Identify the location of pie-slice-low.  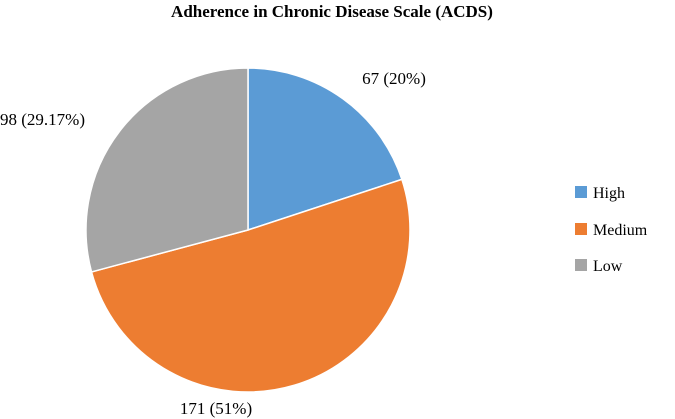
(167, 170).